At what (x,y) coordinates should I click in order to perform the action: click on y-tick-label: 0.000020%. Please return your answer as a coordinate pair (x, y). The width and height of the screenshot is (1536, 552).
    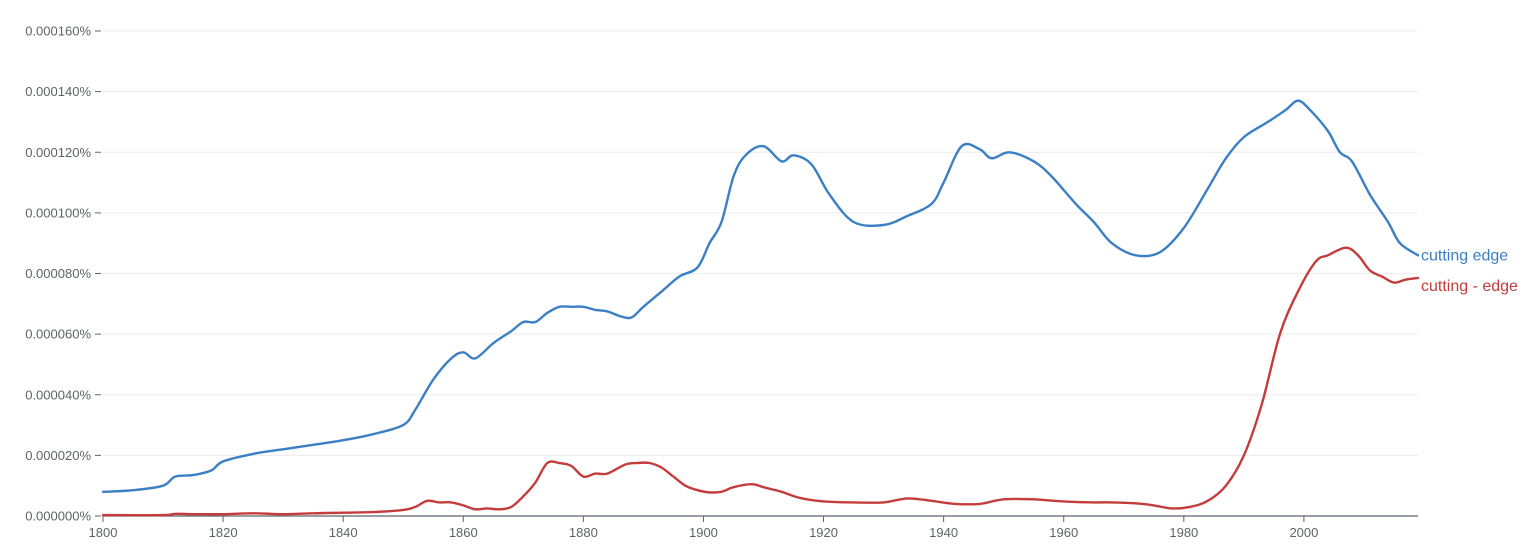
    Looking at the image, I should click on (58, 455).